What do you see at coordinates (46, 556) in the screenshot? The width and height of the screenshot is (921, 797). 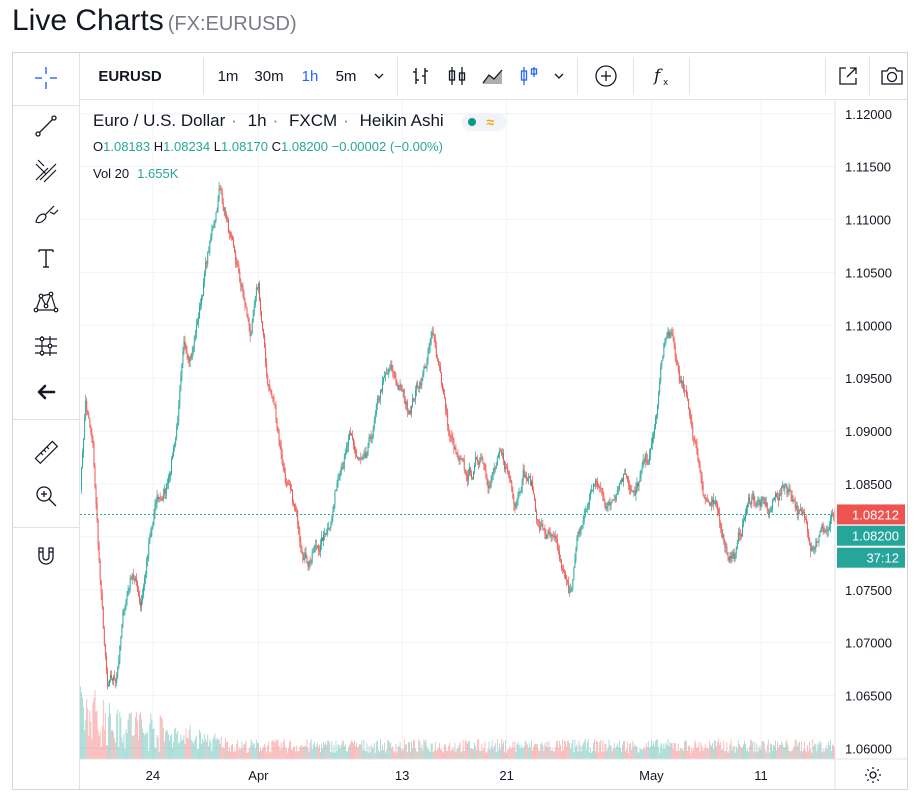 I see `magnet-icon` at bounding box center [46, 556].